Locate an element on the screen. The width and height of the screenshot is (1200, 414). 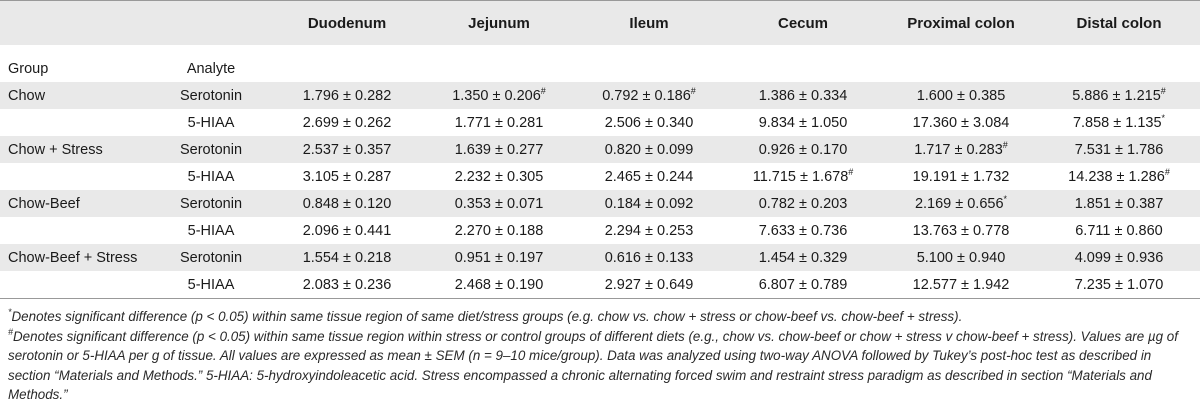
mean-sem-value: 0.782 ± 0.203 is located at coordinates (803, 203).